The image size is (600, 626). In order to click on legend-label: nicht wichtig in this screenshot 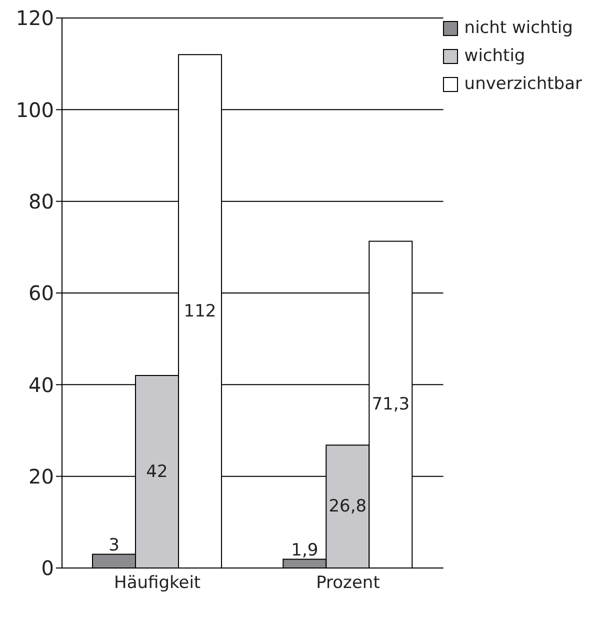, I will do `click(518, 28)`.